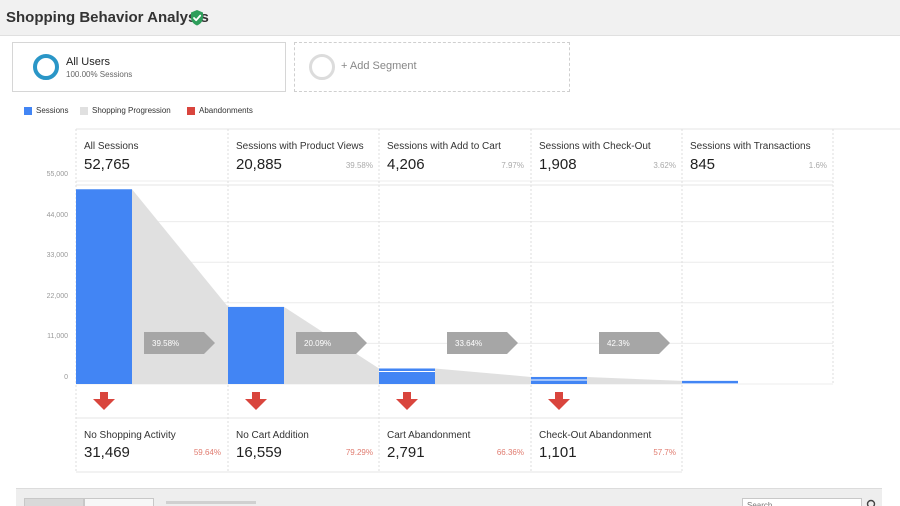 The image size is (900, 506). I want to click on search-input, so click(802, 502).